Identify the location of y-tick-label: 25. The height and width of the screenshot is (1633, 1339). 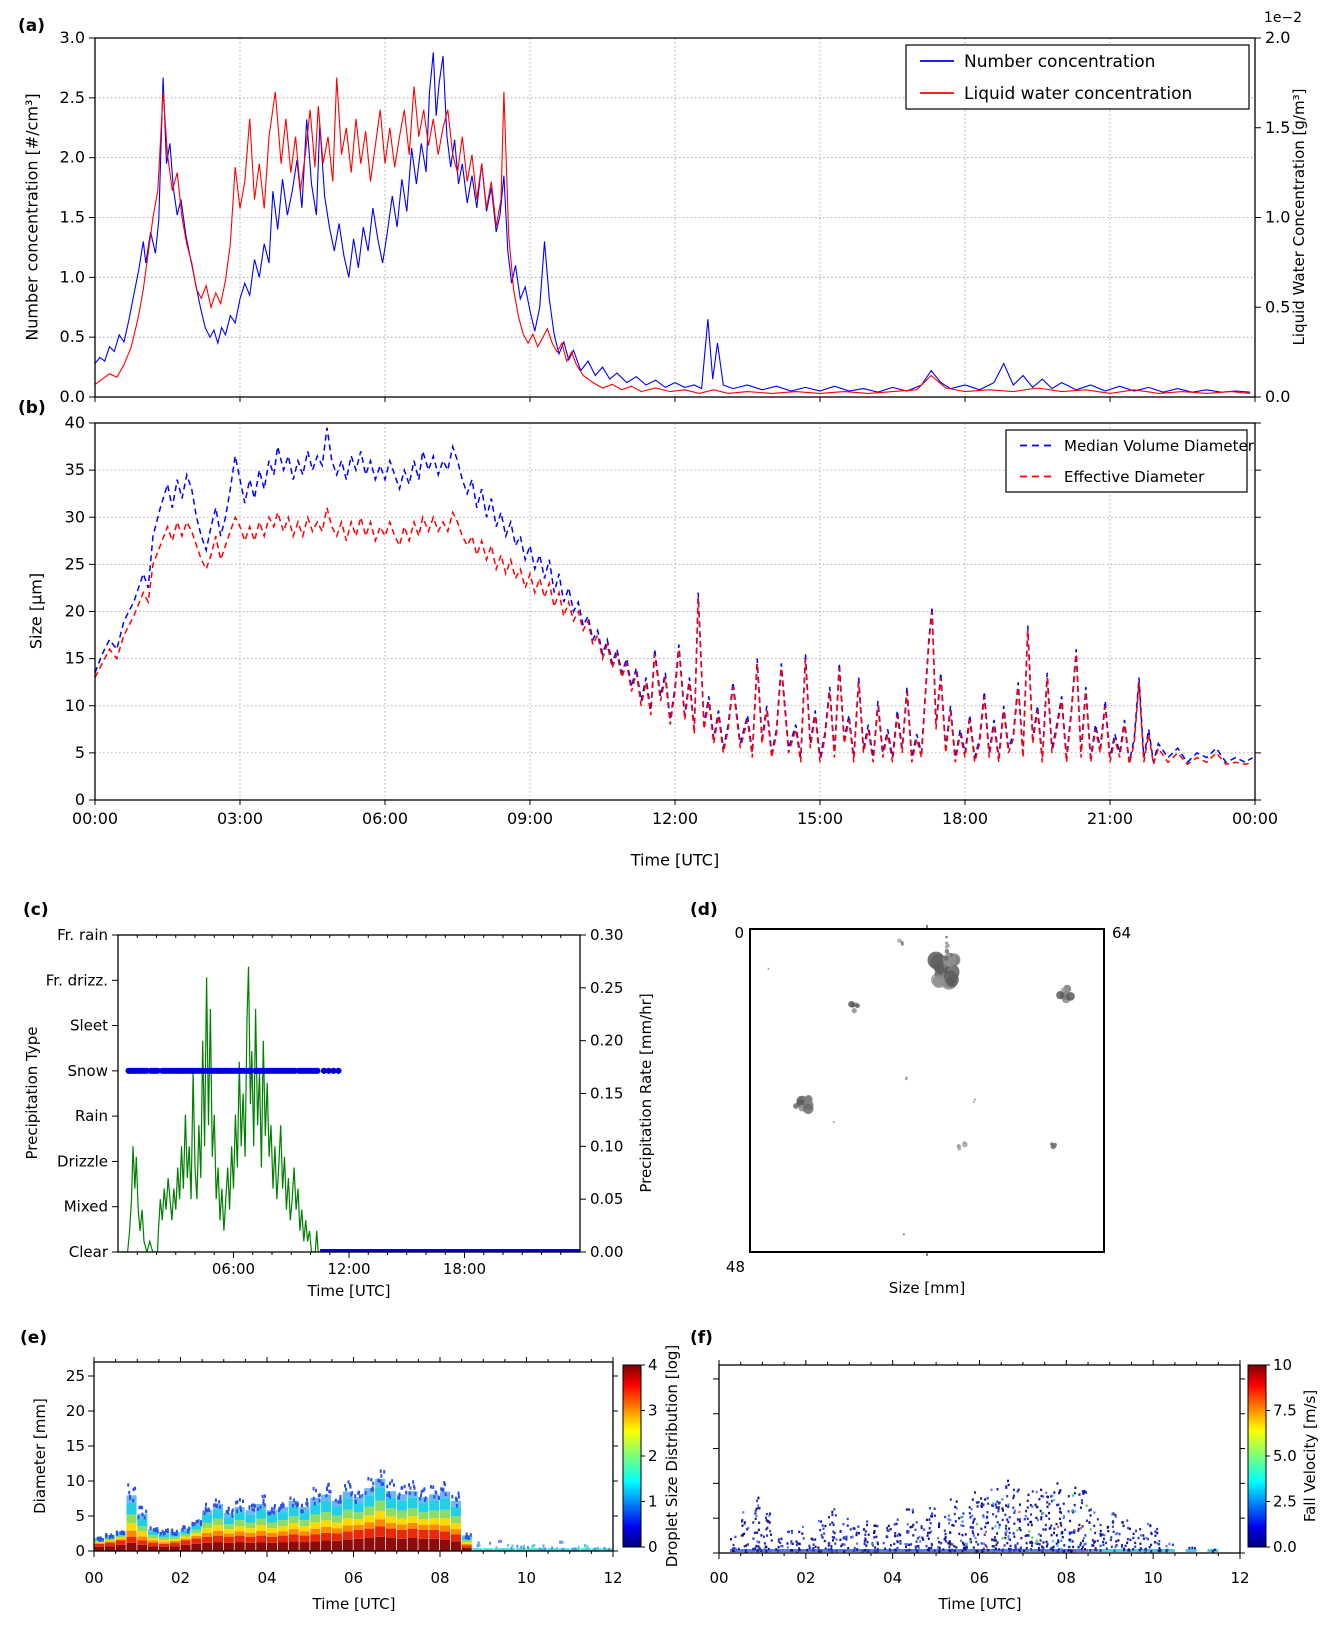
(75, 563).